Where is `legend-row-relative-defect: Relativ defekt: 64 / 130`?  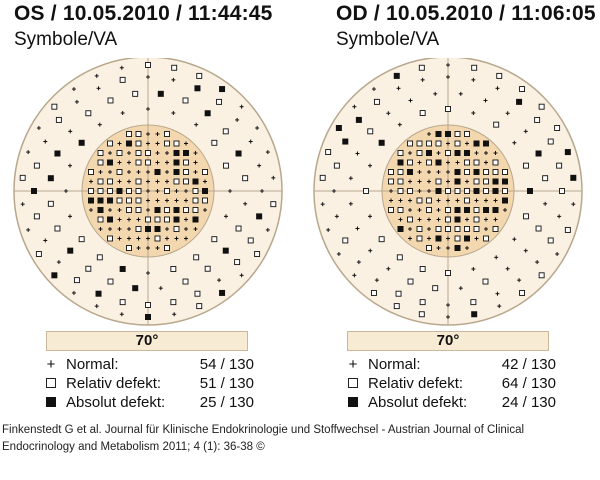 legend-row-relative-defect: Relativ defekt: 64 / 130 is located at coordinates (451, 383).